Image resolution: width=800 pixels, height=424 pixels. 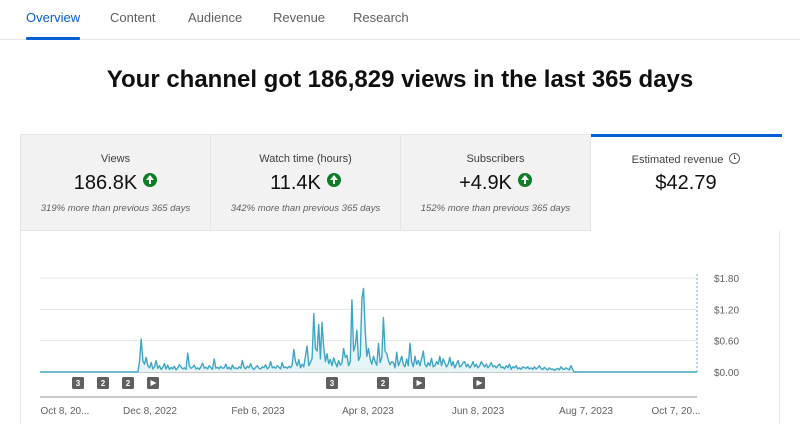 I want to click on y-tick-label: $0.60, so click(x=726, y=342).